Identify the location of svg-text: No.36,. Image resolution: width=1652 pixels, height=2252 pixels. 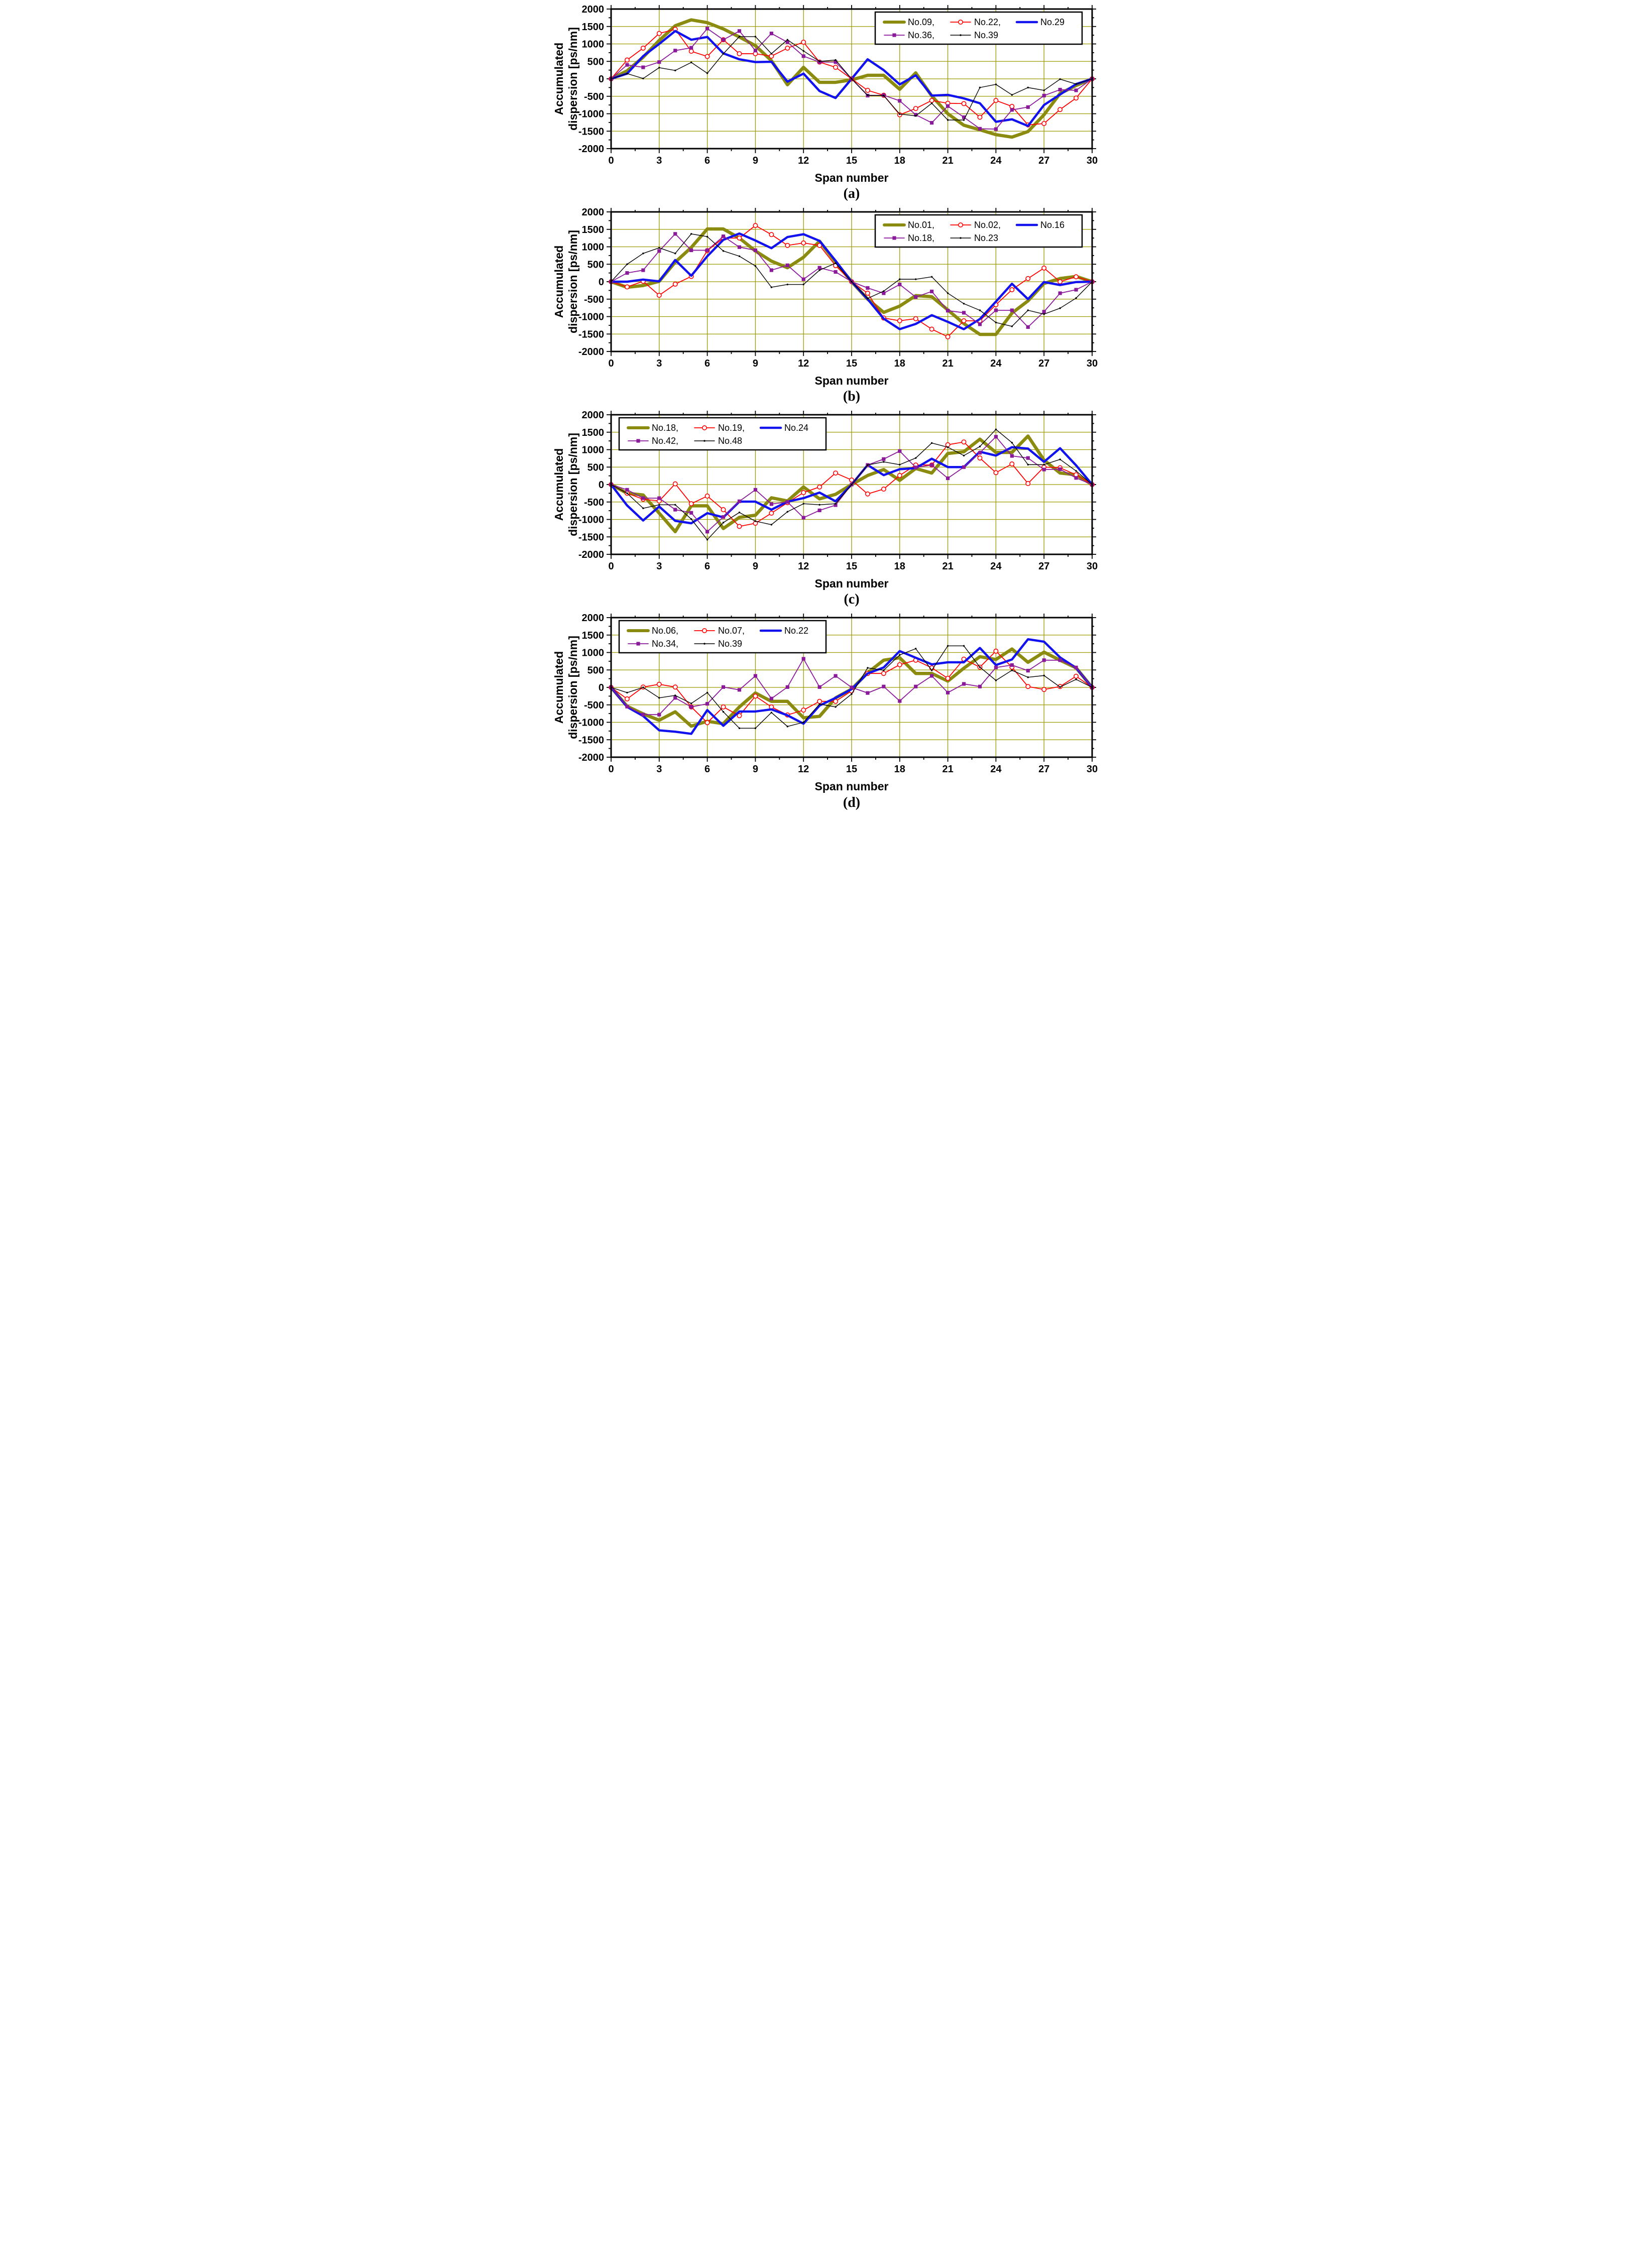
(921, 35).